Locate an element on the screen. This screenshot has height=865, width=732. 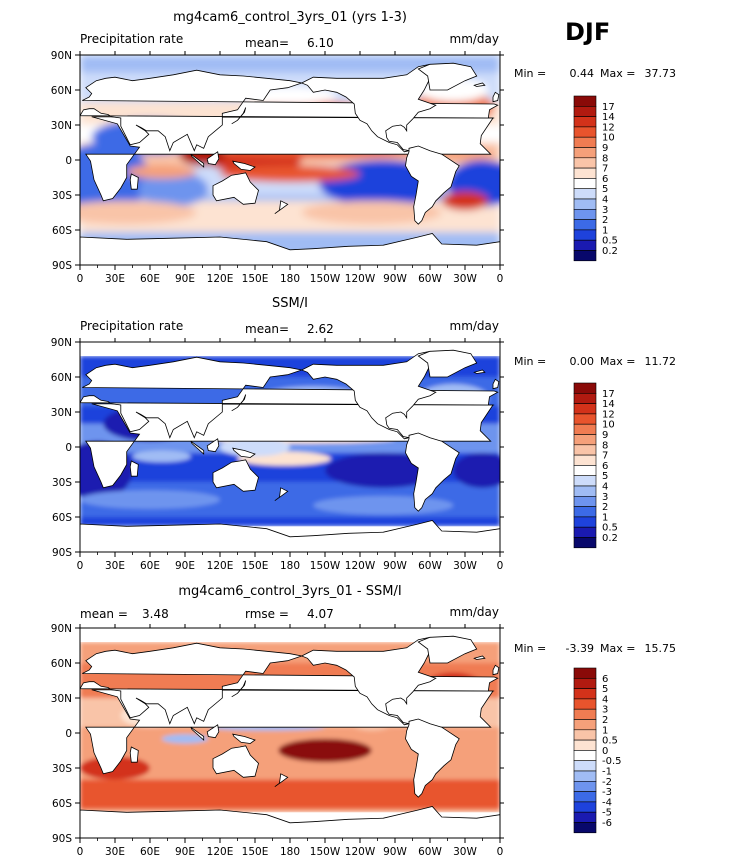
colorbar-label: 3 is located at coordinates (605, 497).